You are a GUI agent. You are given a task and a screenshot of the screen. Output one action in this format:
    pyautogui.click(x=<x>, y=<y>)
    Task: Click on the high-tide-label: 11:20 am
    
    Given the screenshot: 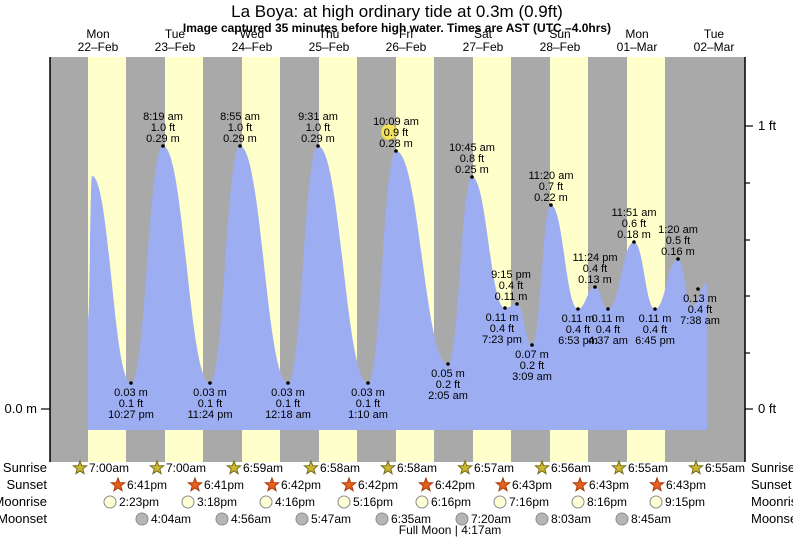 What is the action you would take?
    pyautogui.click(x=550, y=176)
    